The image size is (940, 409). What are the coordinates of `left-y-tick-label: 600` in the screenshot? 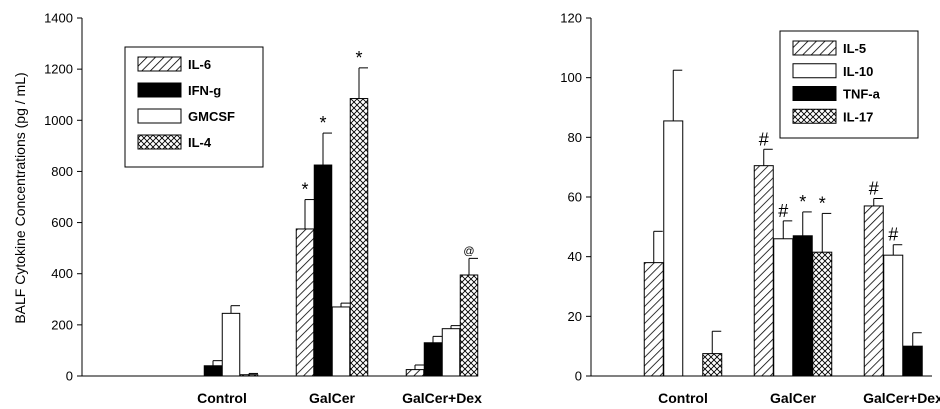 It's located at (62, 222).